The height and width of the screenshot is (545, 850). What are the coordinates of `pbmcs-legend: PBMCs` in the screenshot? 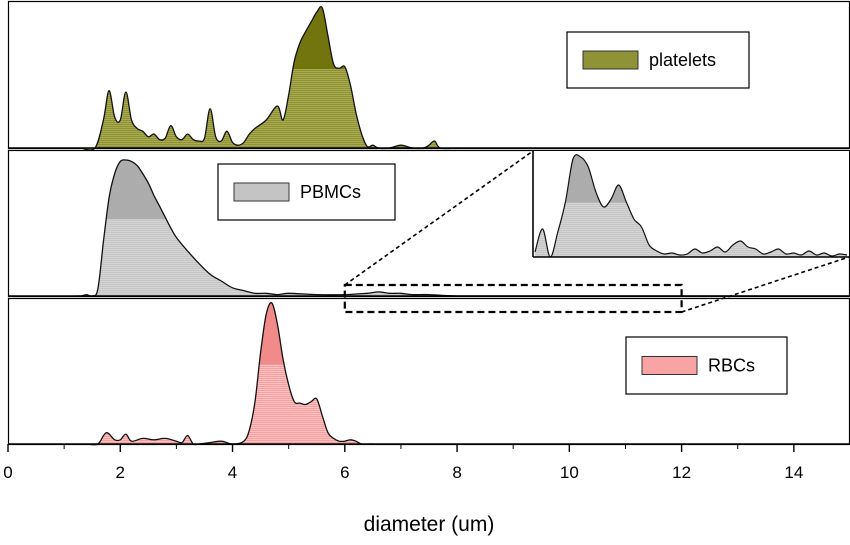 It's located at (306, 192).